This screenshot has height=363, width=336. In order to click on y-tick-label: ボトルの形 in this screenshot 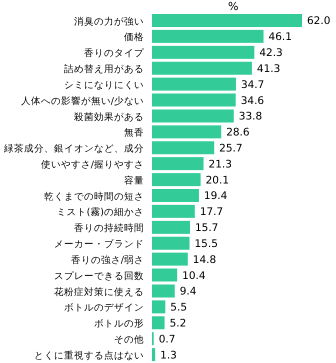, I will do `click(119, 324)`.